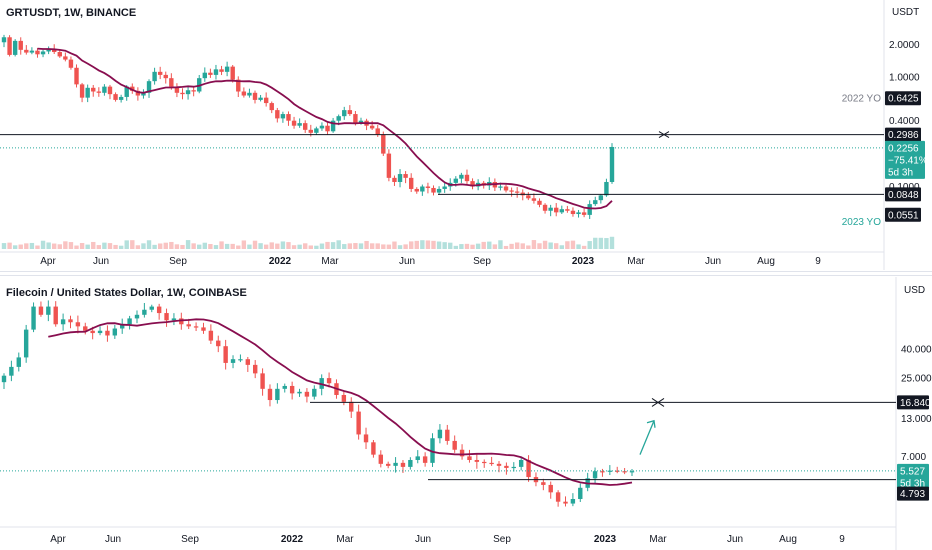 The width and height of the screenshot is (932, 550). Describe the element at coordinates (647, 437) in the screenshot. I see `projection-arrow-icon` at that location.